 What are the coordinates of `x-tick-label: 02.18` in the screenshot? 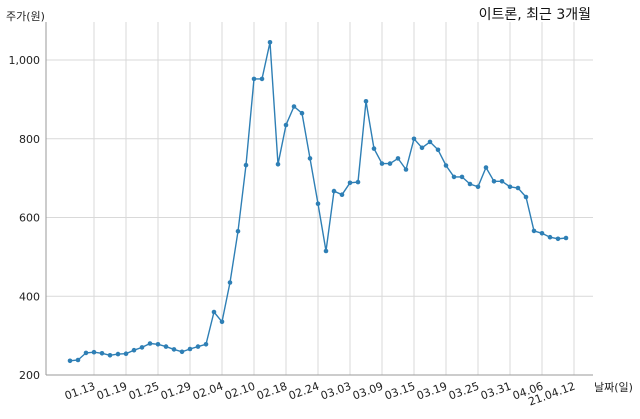 It's located at (272, 391).